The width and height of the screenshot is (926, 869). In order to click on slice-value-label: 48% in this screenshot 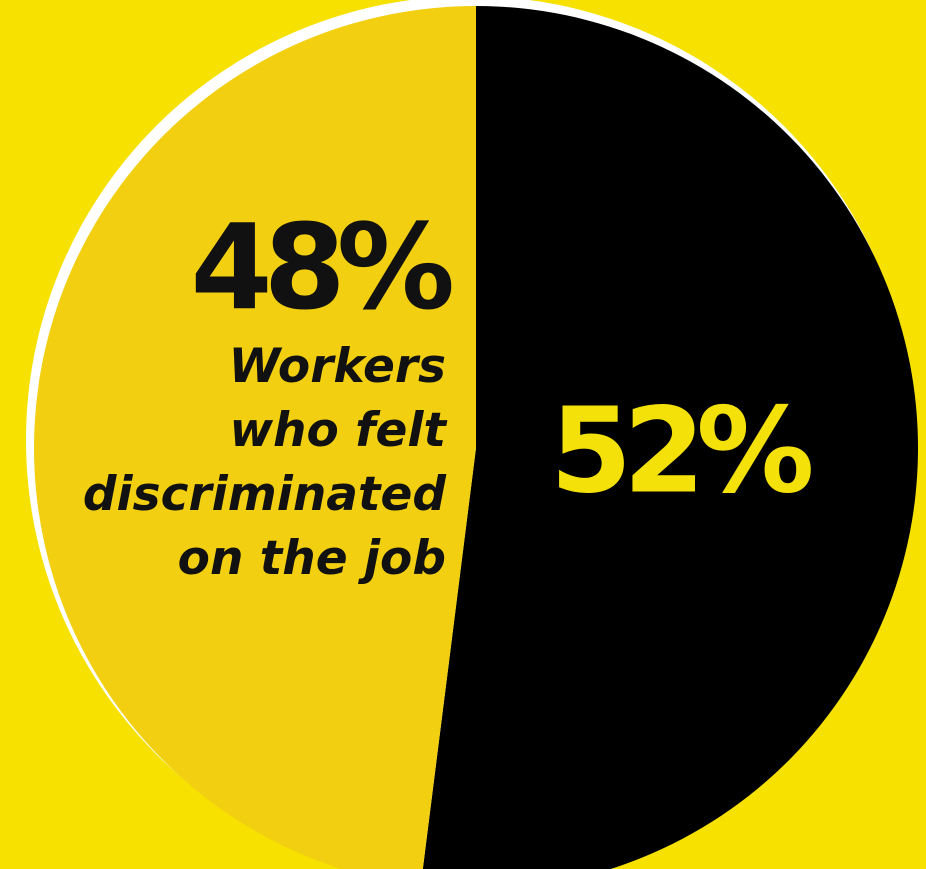, I will do `click(321, 267)`.